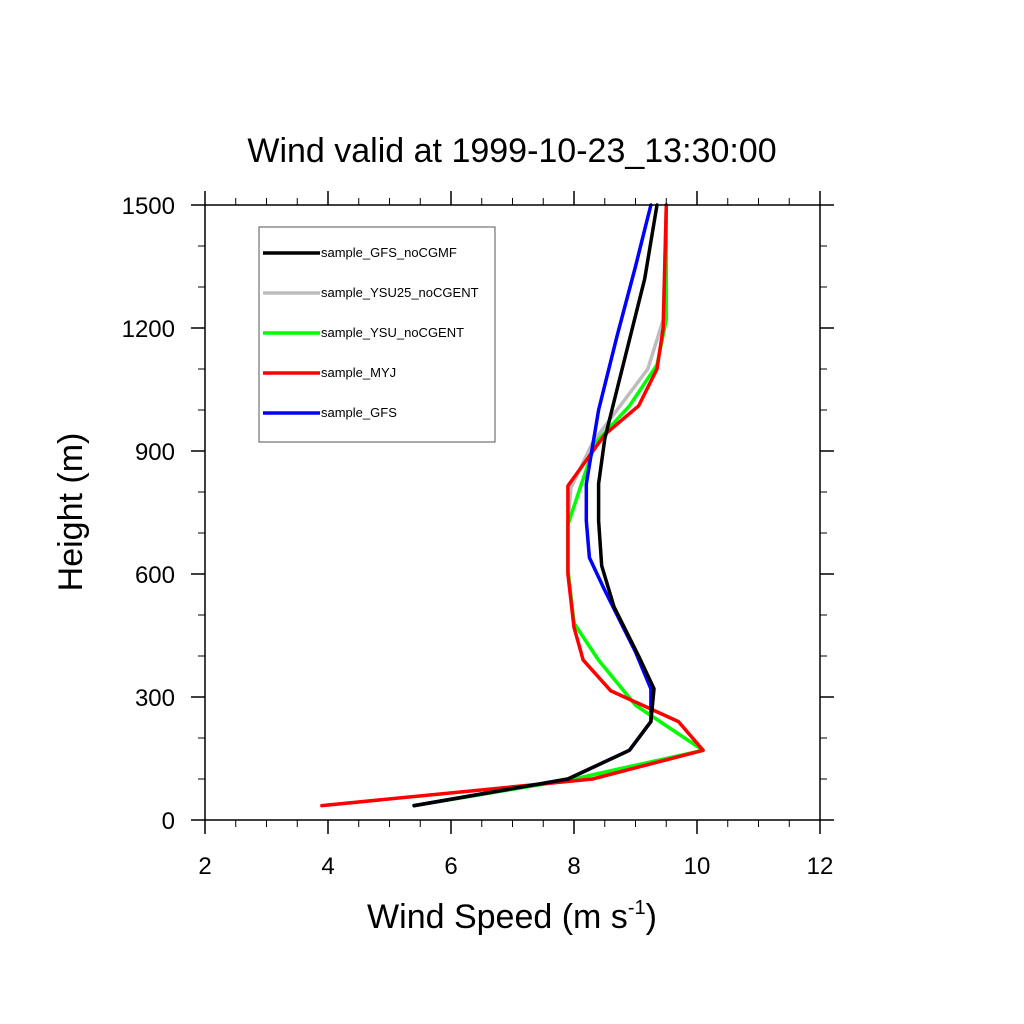 The image size is (1024, 1024). Describe the element at coordinates (359, 412) in the screenshot. I see `legend-label: sample_GFS` at that location.